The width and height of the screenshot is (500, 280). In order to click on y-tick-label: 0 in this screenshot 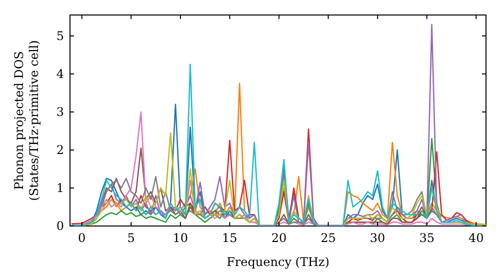, I will do `click(60, 226)`.